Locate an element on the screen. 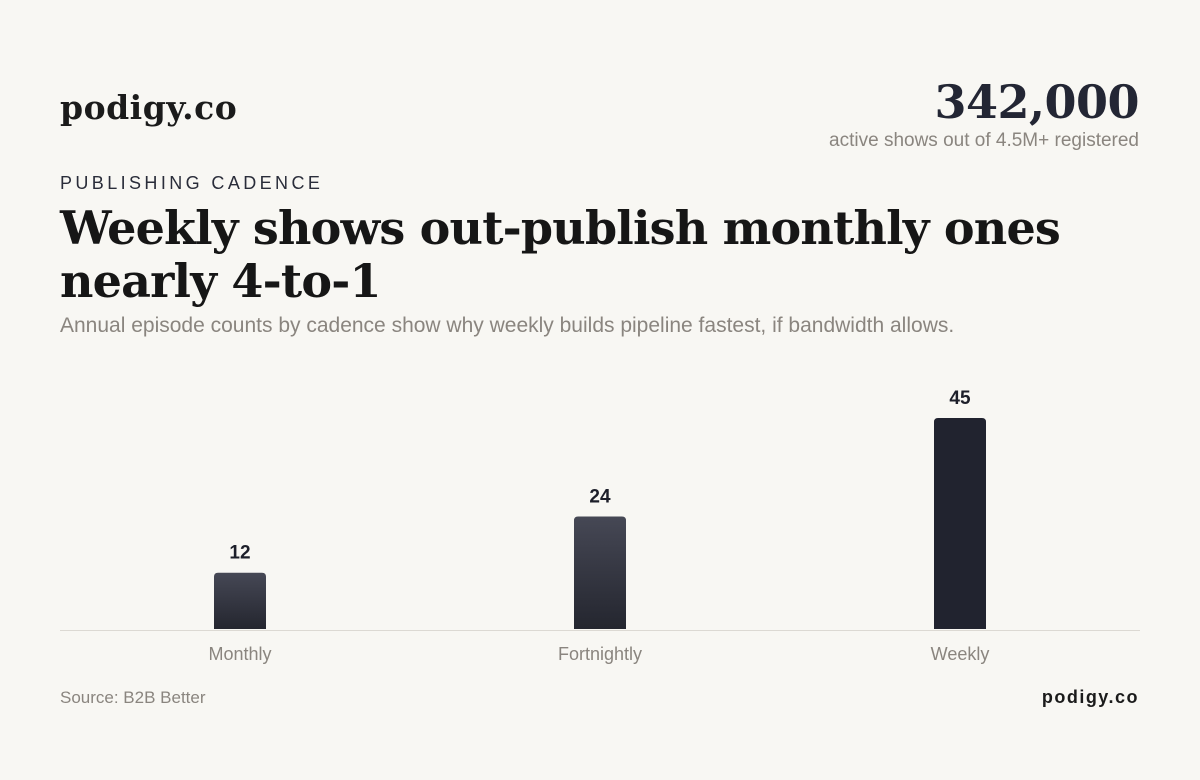 This screenshot has width=1200, height=780. bar-monthly is located at coordinates (240, 600).